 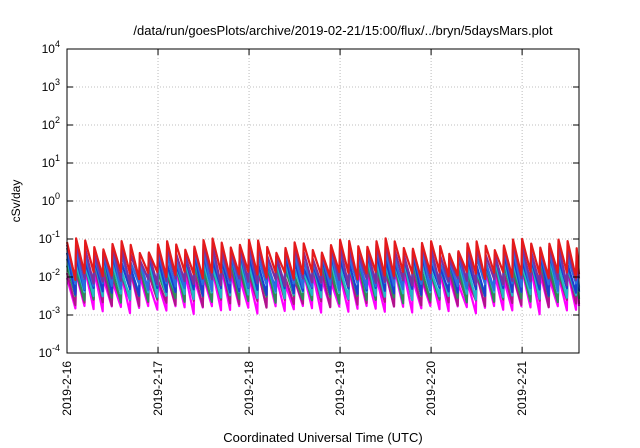 What do you see at coordinates (49, 237) in the screenshot?
I see `y-tick-label: 10⁻¹` at bounding box center [49, 237].